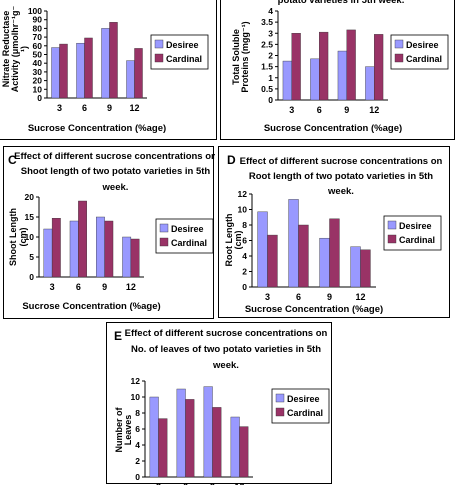  Describe the element at coordinates (267, 44) in the screenshot. I see `y-tick-label: 2.5` at that location.